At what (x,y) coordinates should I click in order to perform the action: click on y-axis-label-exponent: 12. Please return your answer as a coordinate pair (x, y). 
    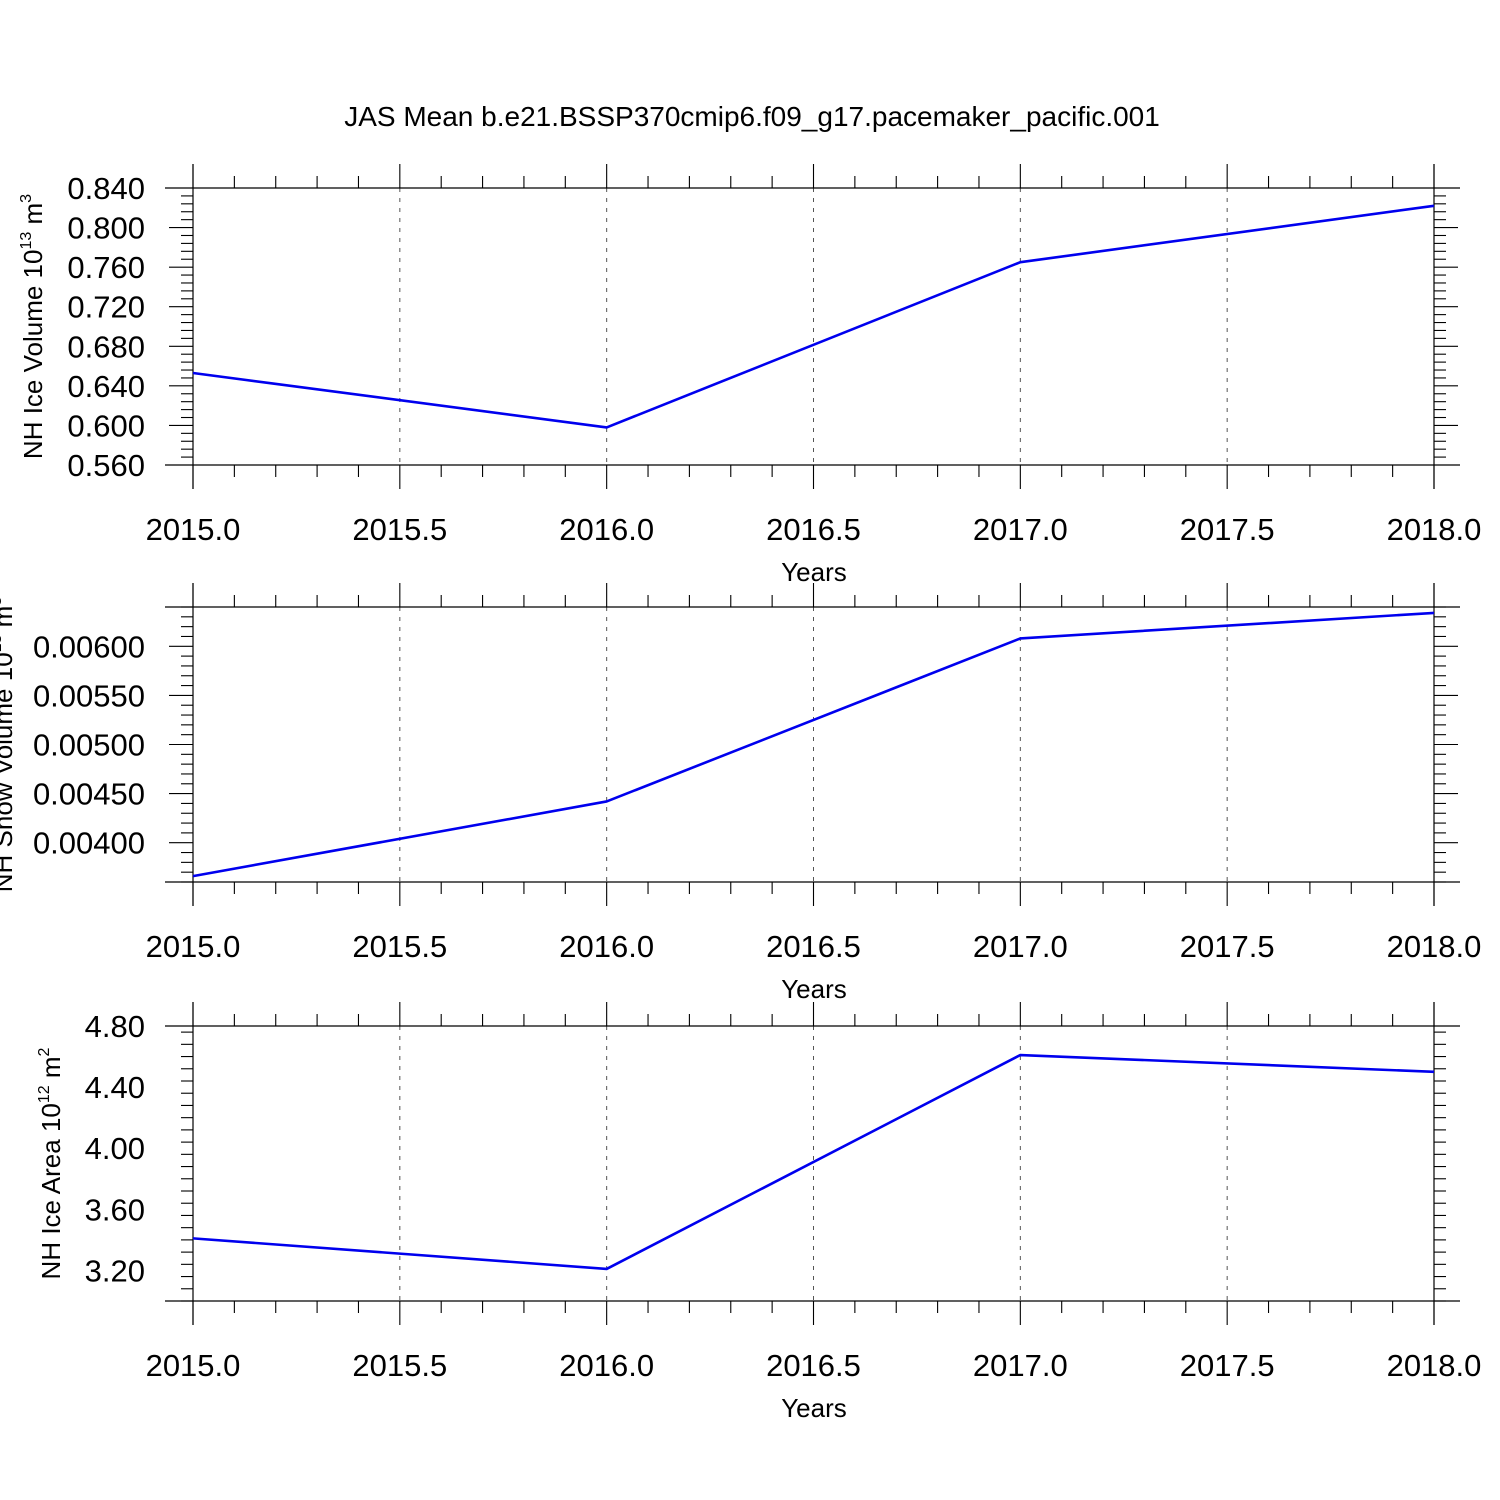
    Looking at the image, I should click on (44, 1094).